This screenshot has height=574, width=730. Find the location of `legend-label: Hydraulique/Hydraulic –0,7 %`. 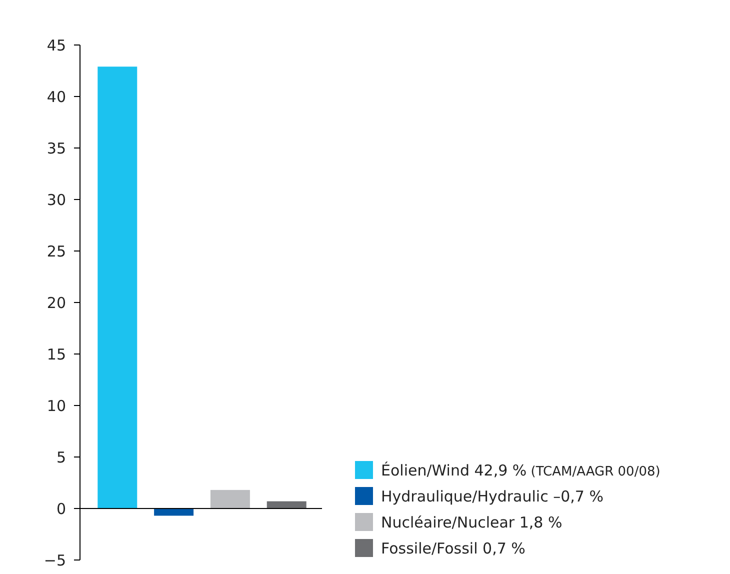

legend-label: Hydraulique/Hydraulic –0,7 % is located at coordinates (492, 496).